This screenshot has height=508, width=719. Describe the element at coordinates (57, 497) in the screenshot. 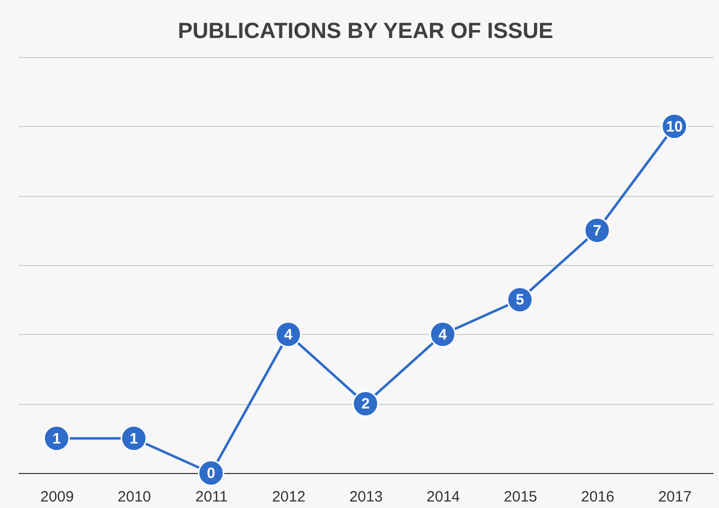

I see `x-tick-label: 2009` at that location.